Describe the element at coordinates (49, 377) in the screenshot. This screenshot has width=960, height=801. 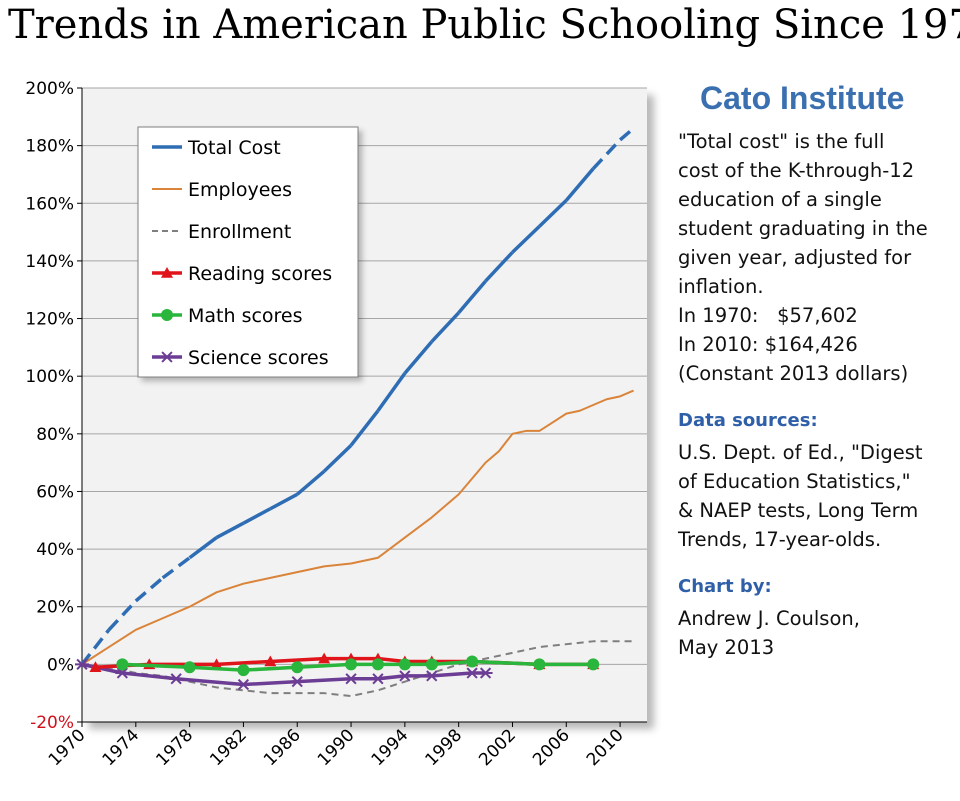
I see `y-tick-label: 100%` at that location.